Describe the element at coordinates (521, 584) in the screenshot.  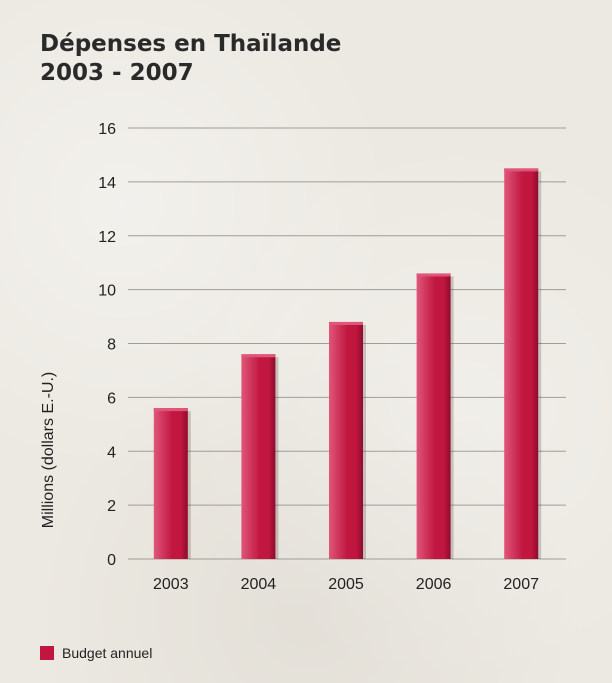
I see `x-tick-label: 2007` at that location.